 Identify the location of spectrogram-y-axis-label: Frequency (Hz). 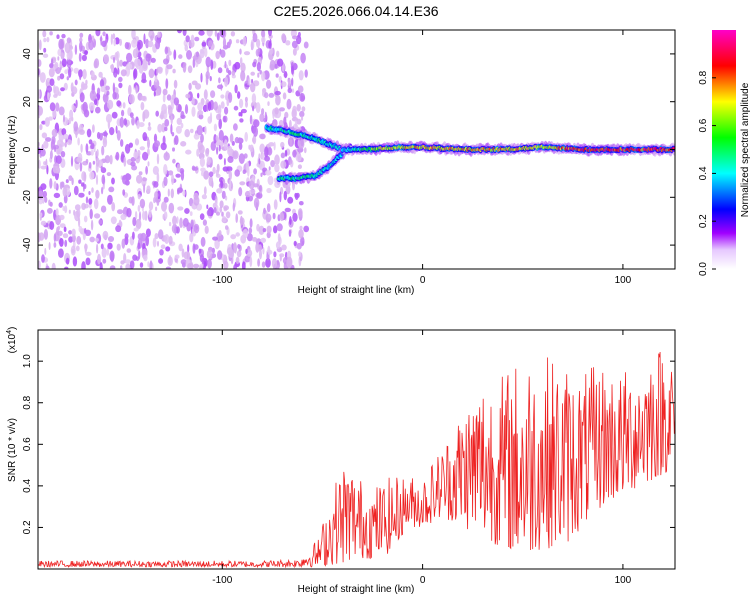
(12, 150).